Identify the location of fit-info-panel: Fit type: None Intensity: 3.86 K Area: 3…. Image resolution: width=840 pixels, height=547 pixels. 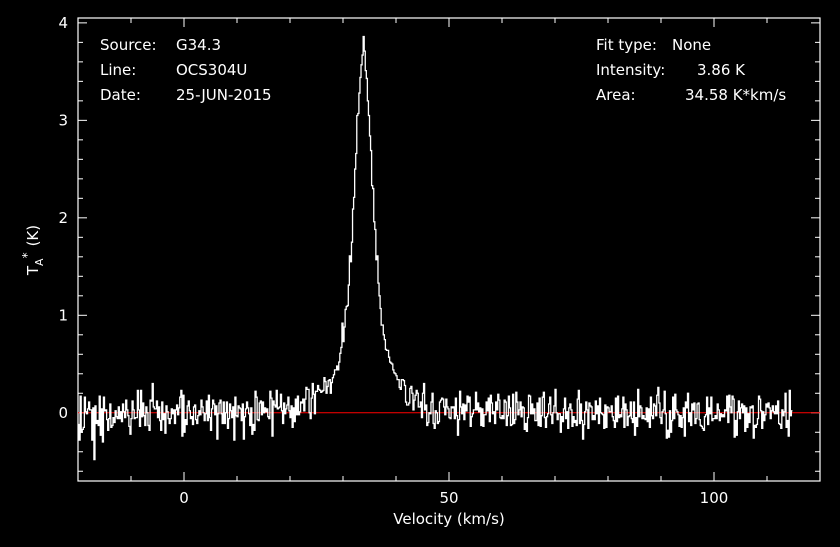
(691, 70).